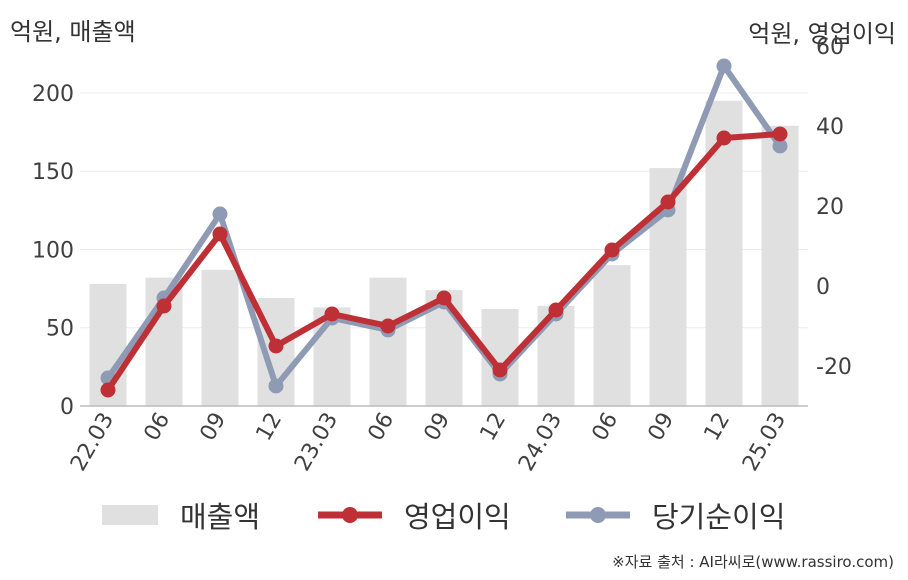  Describe the element at coordinates (764, 442) in the screenshot. I see `x-tick-label: 25.03` at that location.